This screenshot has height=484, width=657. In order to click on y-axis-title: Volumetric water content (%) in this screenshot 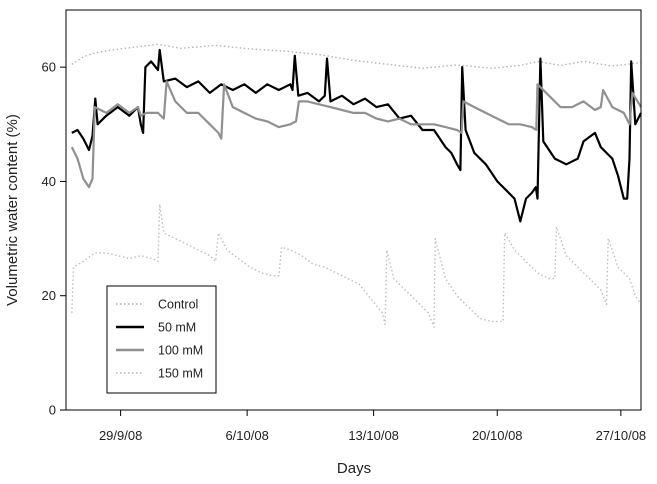, I will do `click(12, 210)`.